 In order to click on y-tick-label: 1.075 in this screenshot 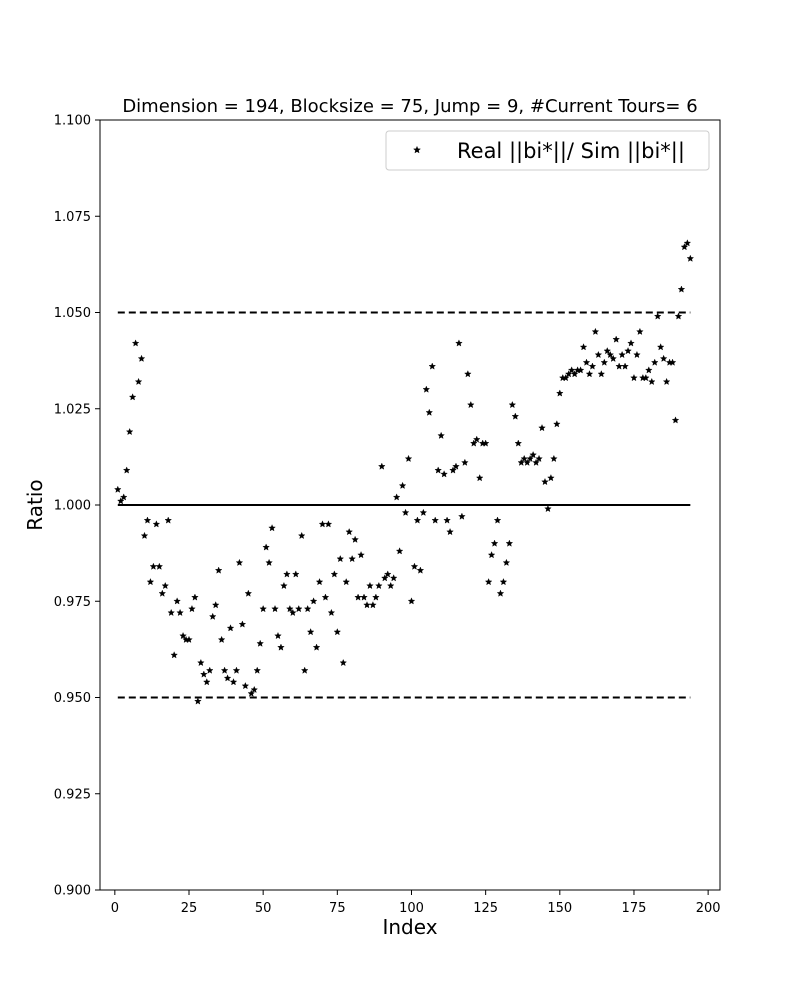, I will do `click(72, 217)`.